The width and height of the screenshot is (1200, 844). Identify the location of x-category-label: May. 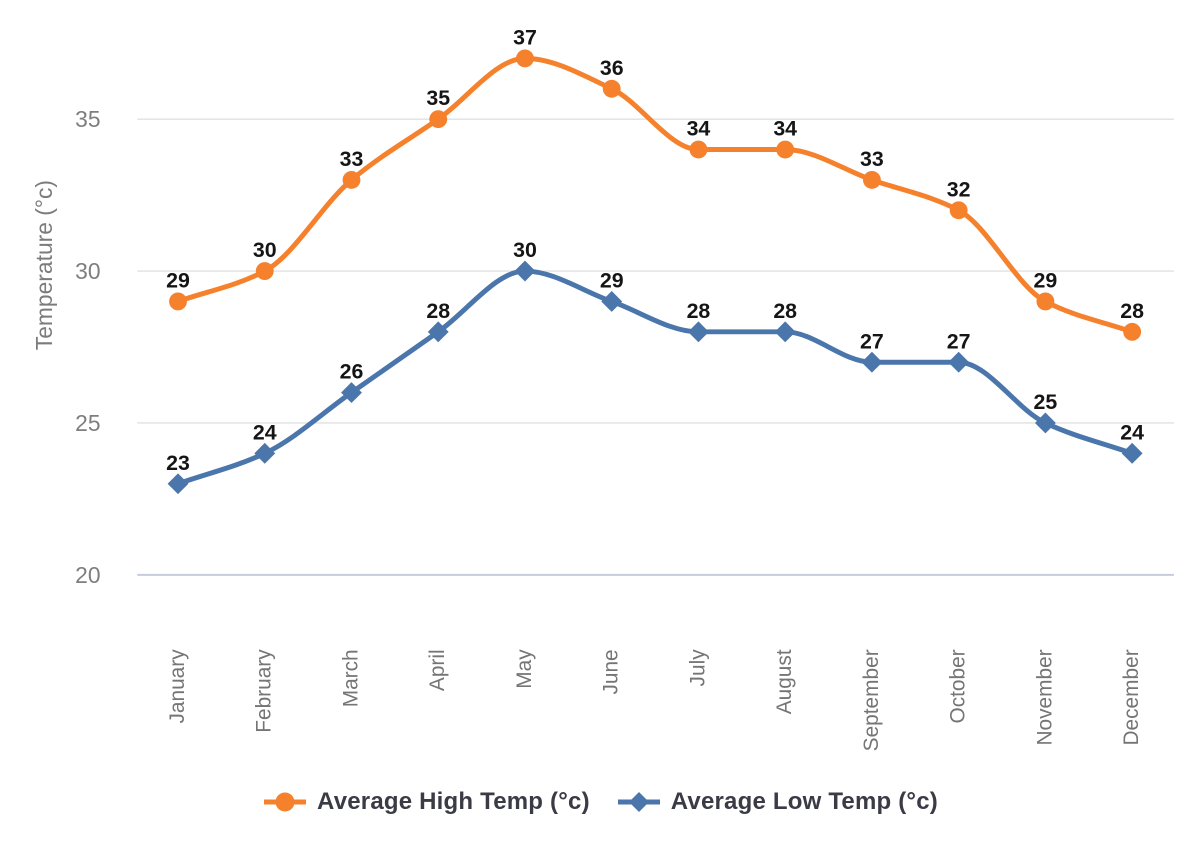
(524, 669).